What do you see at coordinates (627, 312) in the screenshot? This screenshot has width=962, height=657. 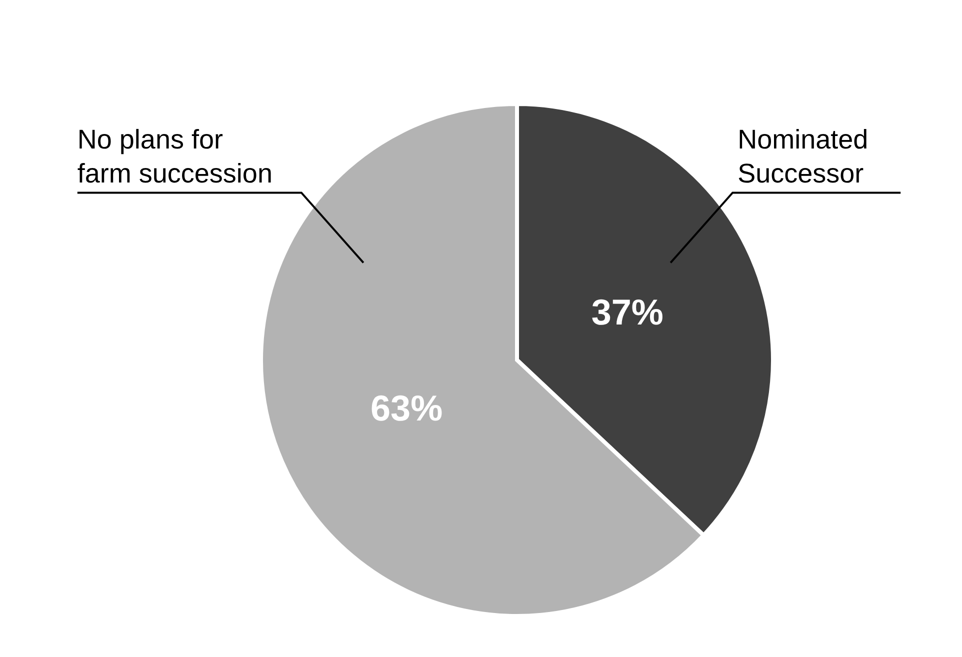 I see `data-label: 37%` at bounding box center [627, 312].